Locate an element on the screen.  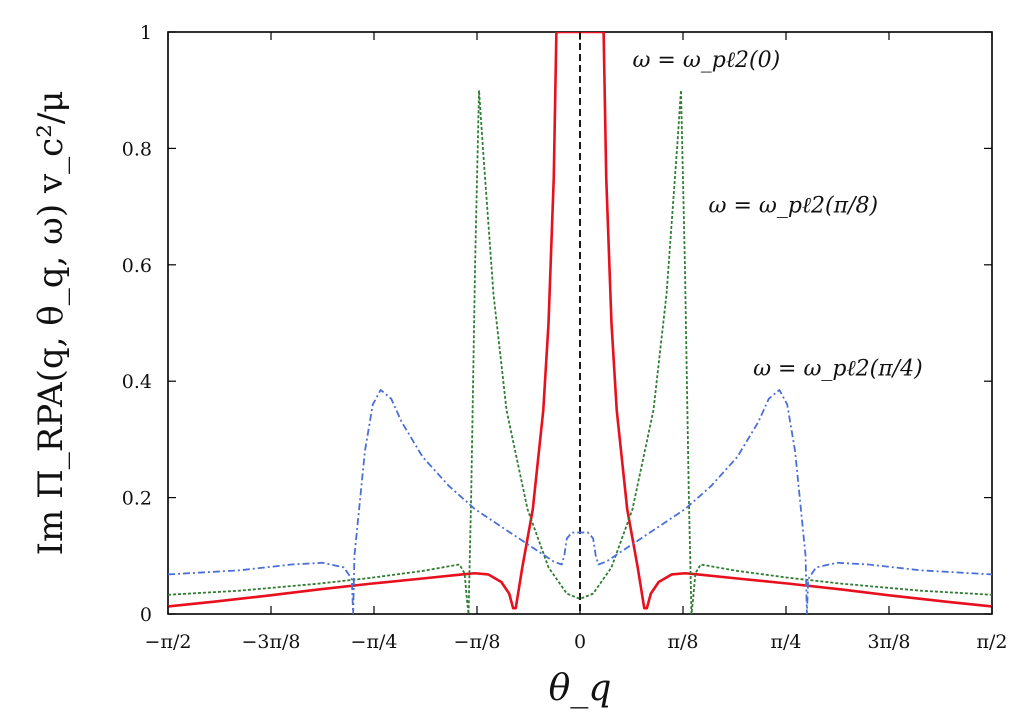
y-tick-label-2: 0.4 is located at coordinates (137, 382).